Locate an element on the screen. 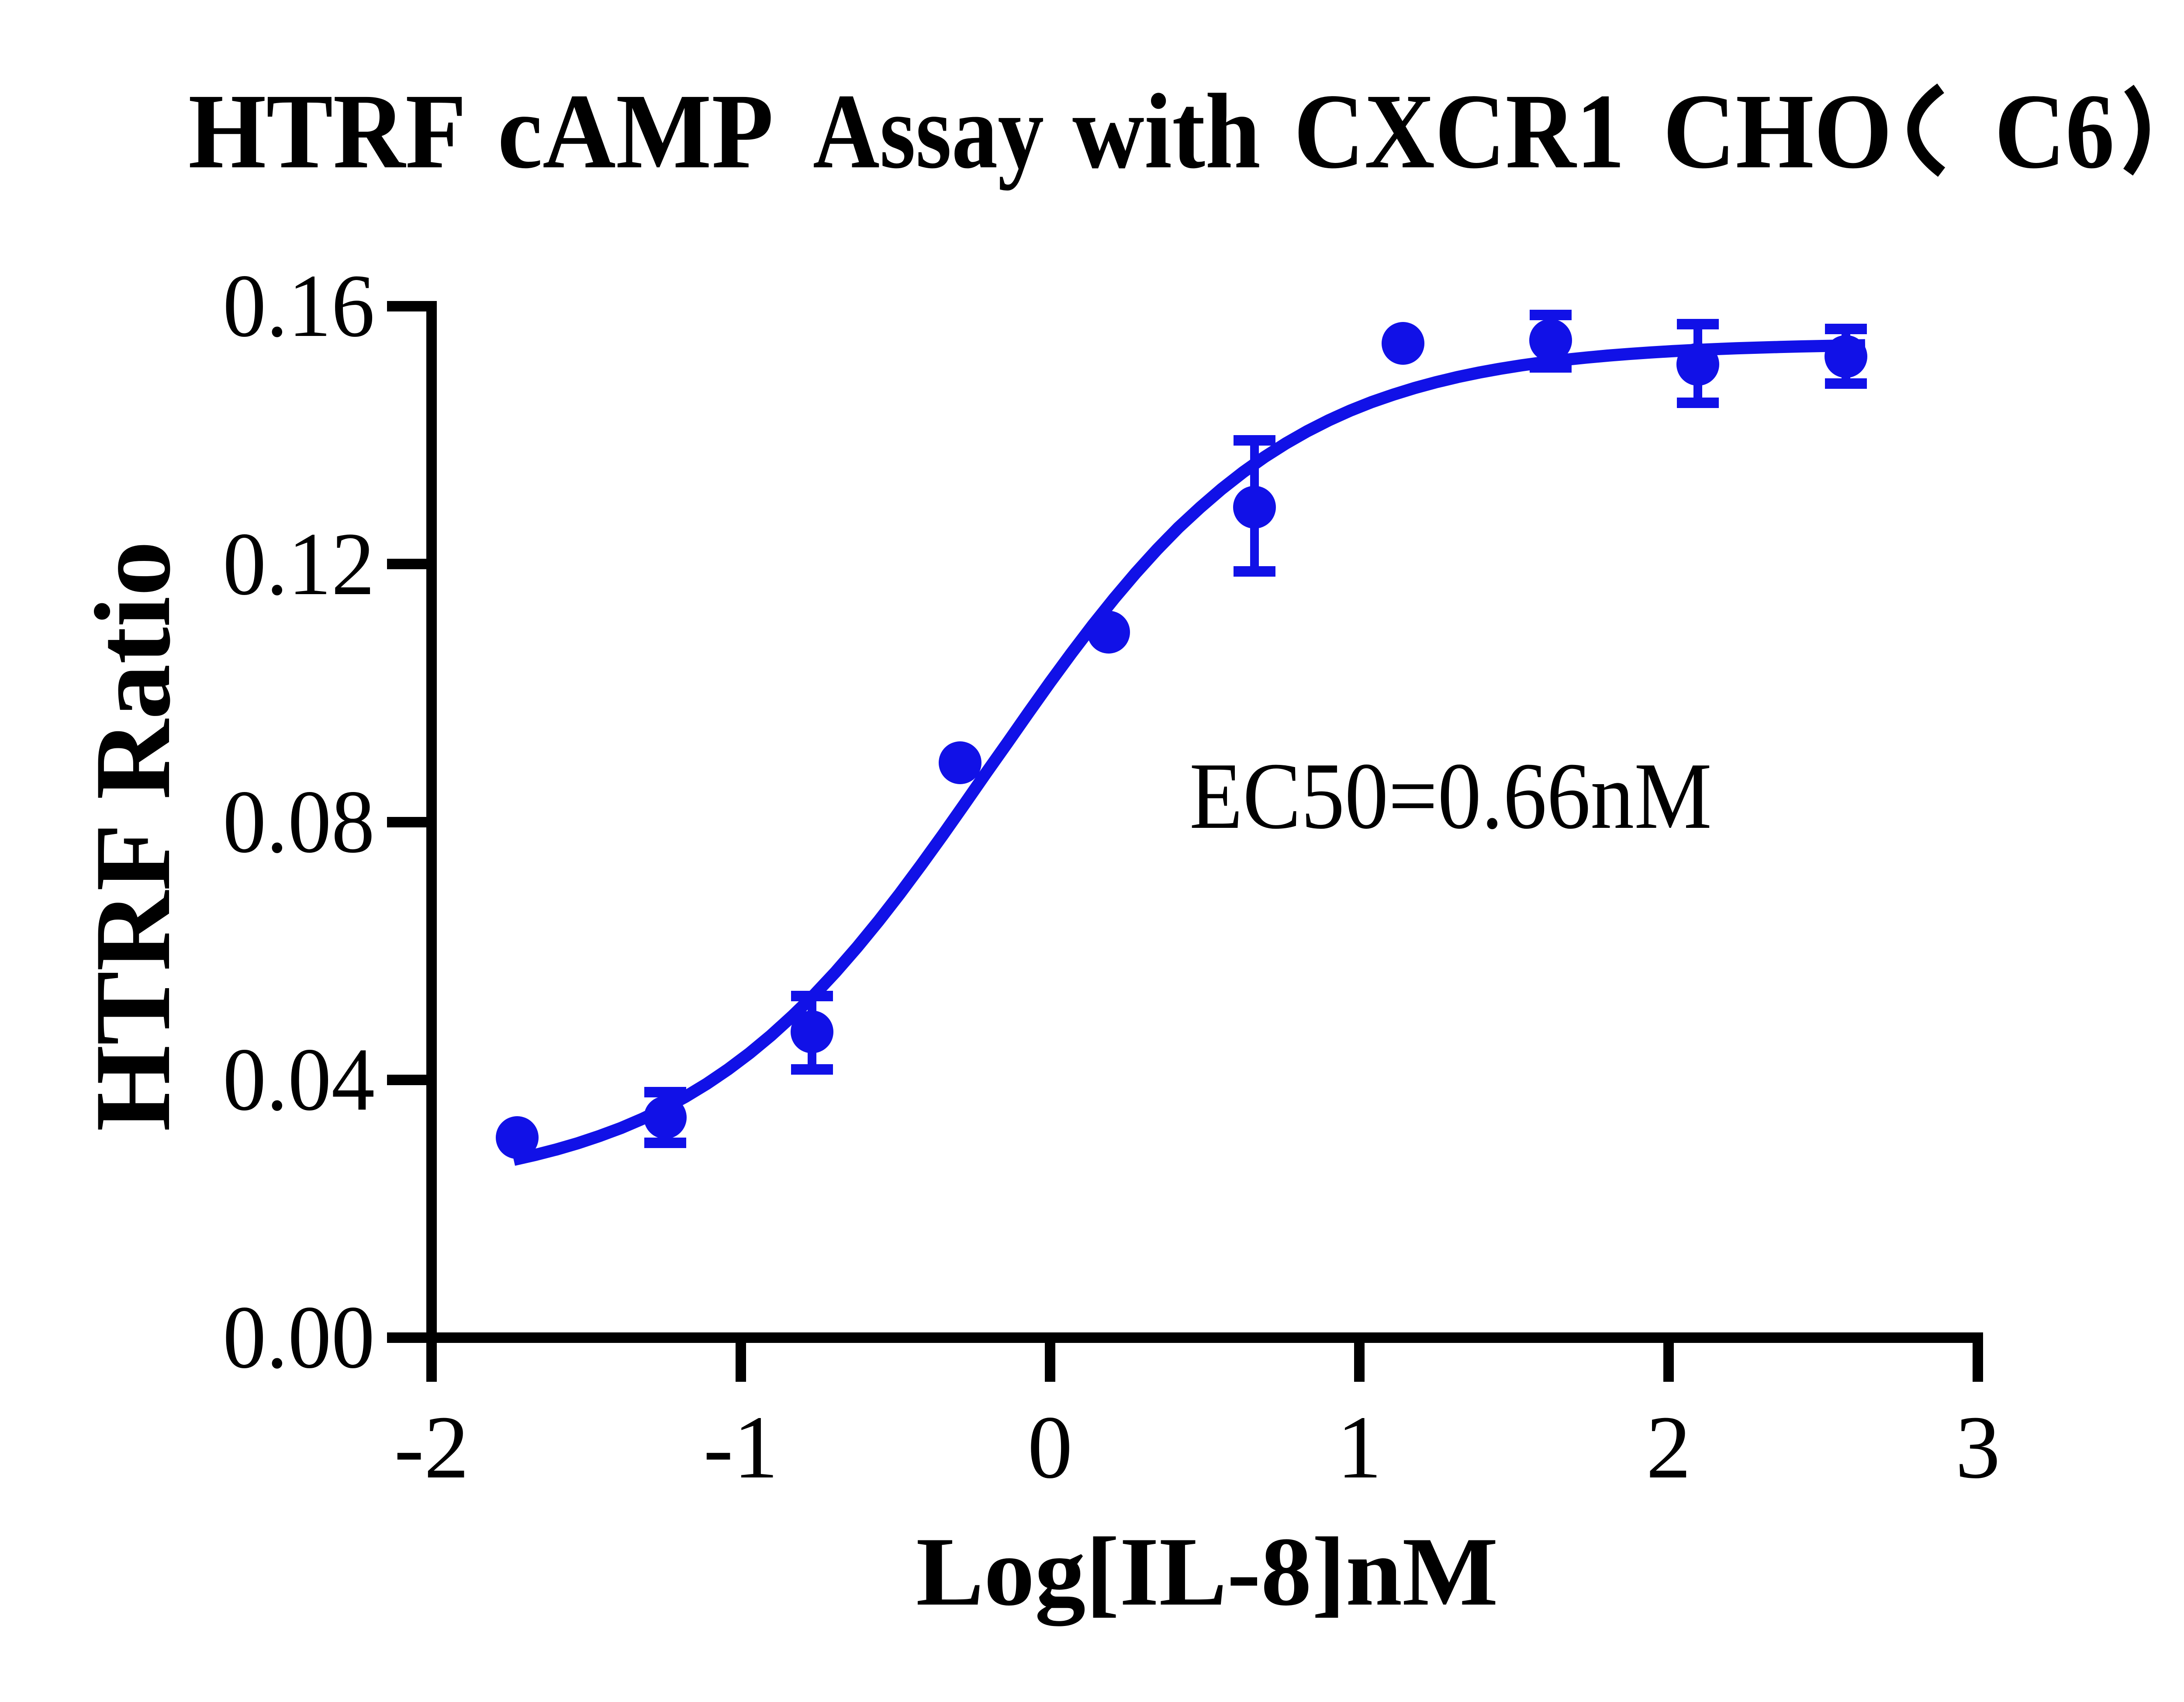  svg-text: CXCR1 is located at coordinates (1459, 131).